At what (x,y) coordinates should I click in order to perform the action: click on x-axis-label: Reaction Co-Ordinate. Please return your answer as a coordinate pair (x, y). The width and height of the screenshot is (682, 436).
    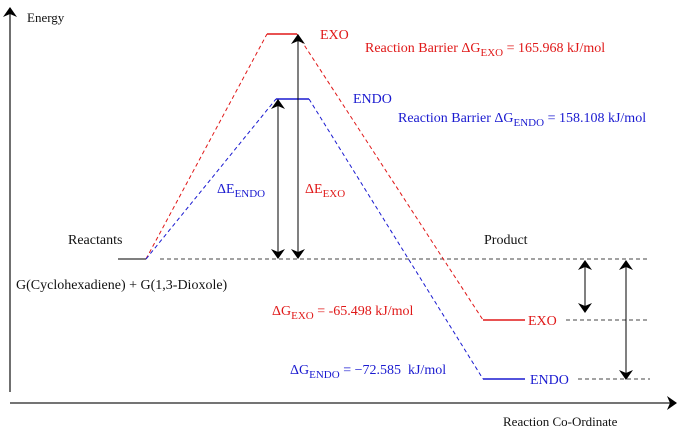
    Looking at the image, I should click on (560, 421).